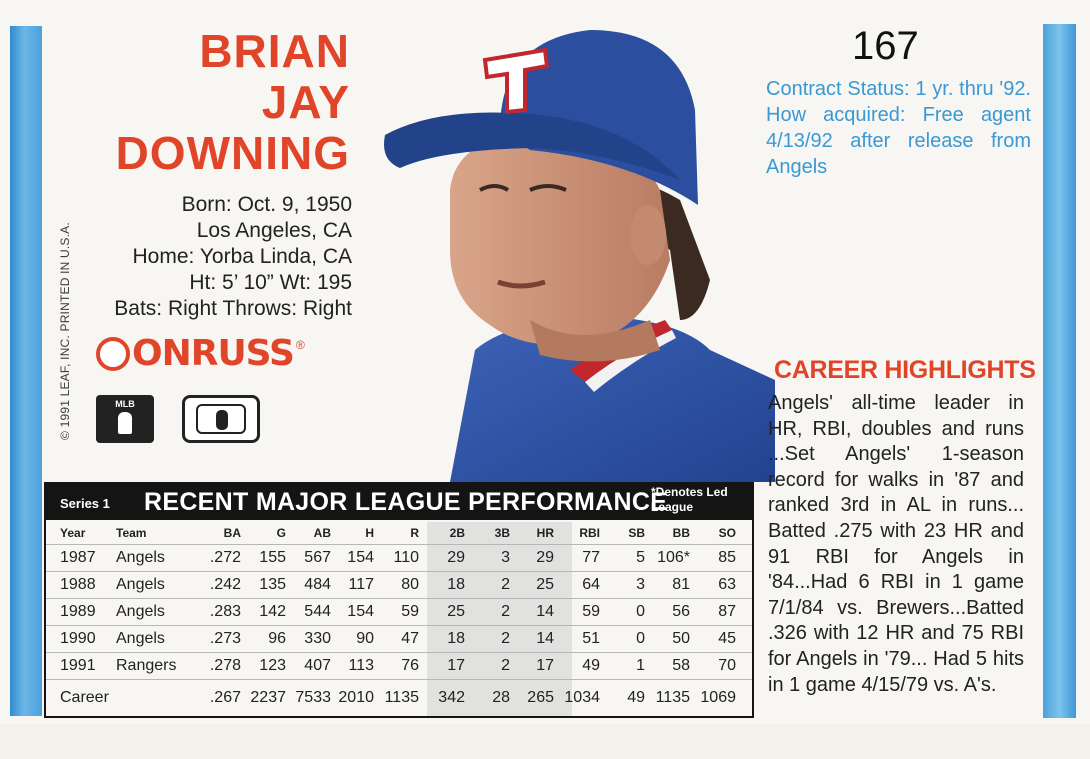 Image resolution: width=1090 pixels, height=759 pixels. Describe the element at coordinates (232, 153) in the screenshot. I see `name-line-last: DOWNING` at that location.